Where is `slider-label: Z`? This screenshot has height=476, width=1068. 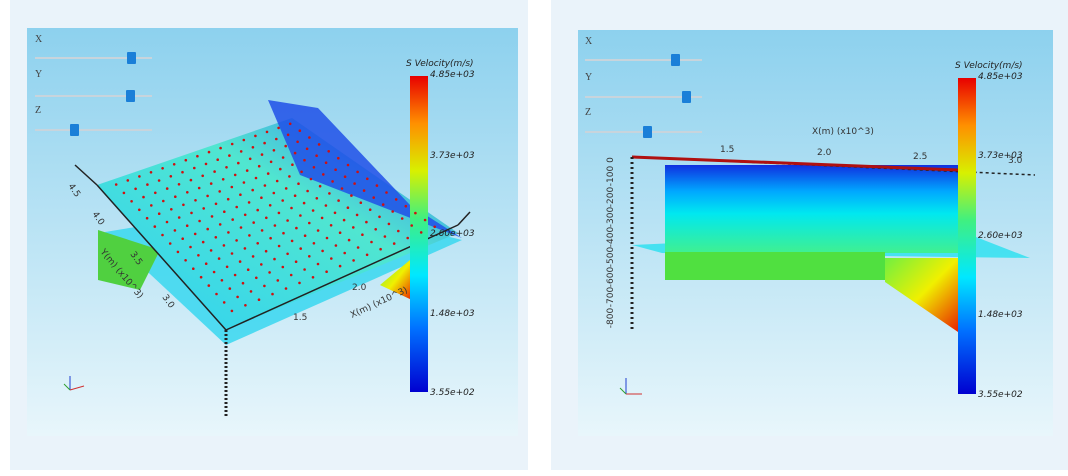 slider-label: Z is located at coordinates (38, 110).